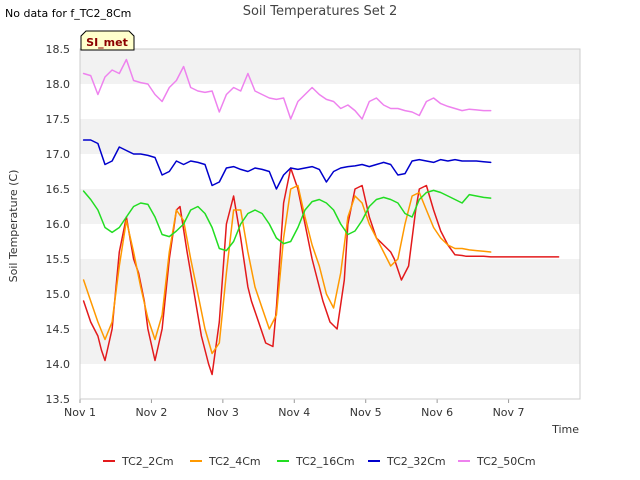 This screenshot has width=640, height=480. Describe the element at coordinates (58, 119) in the screenshot. I see `y-tick-label: 17.5` at that location.